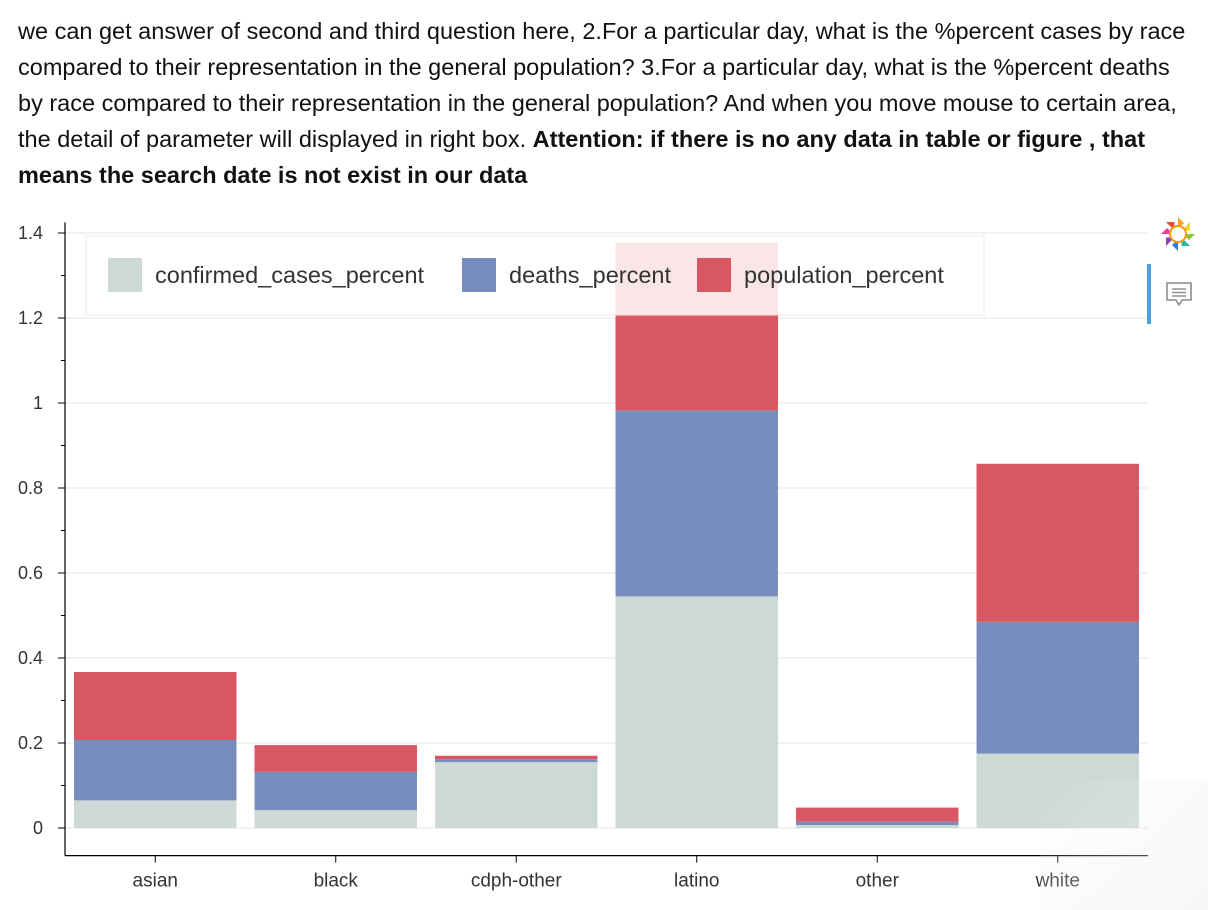 This screenshot has width=1208, height=910. I want to click on bar-cdph-other-confirmed_cases_percent, so click(516, 795).